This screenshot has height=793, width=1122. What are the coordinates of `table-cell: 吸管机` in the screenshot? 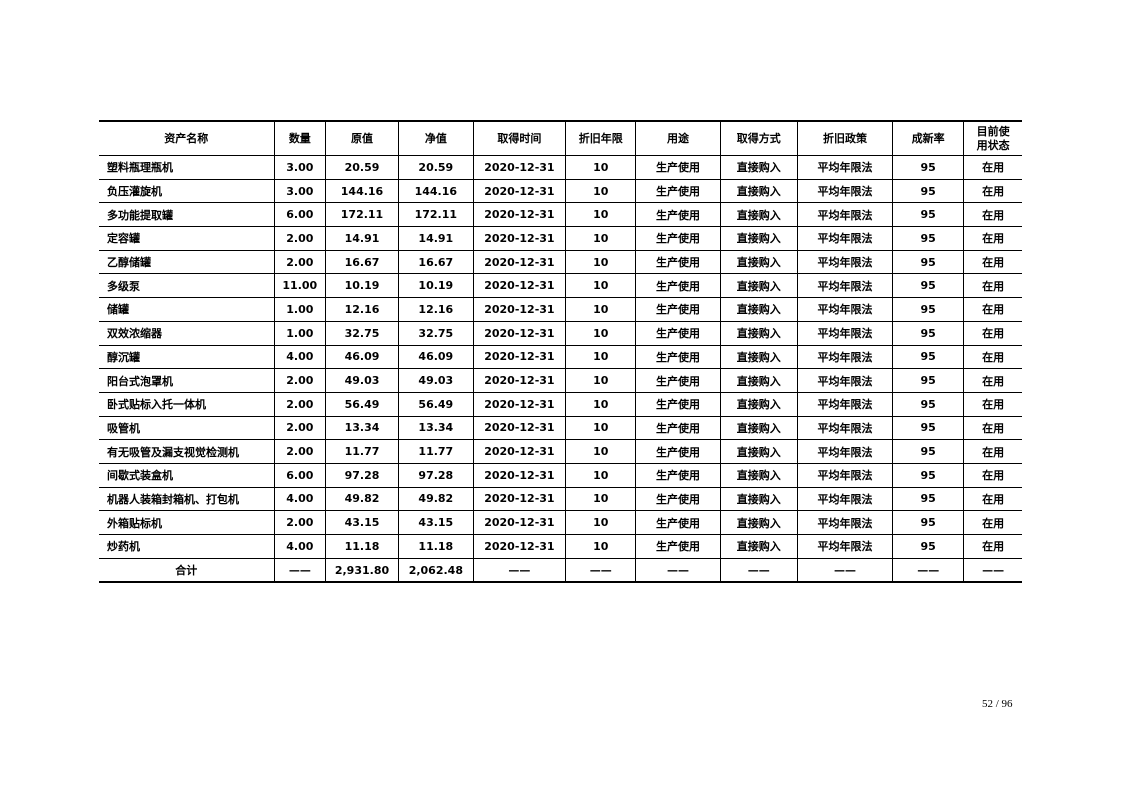 It's located at (187, 428).